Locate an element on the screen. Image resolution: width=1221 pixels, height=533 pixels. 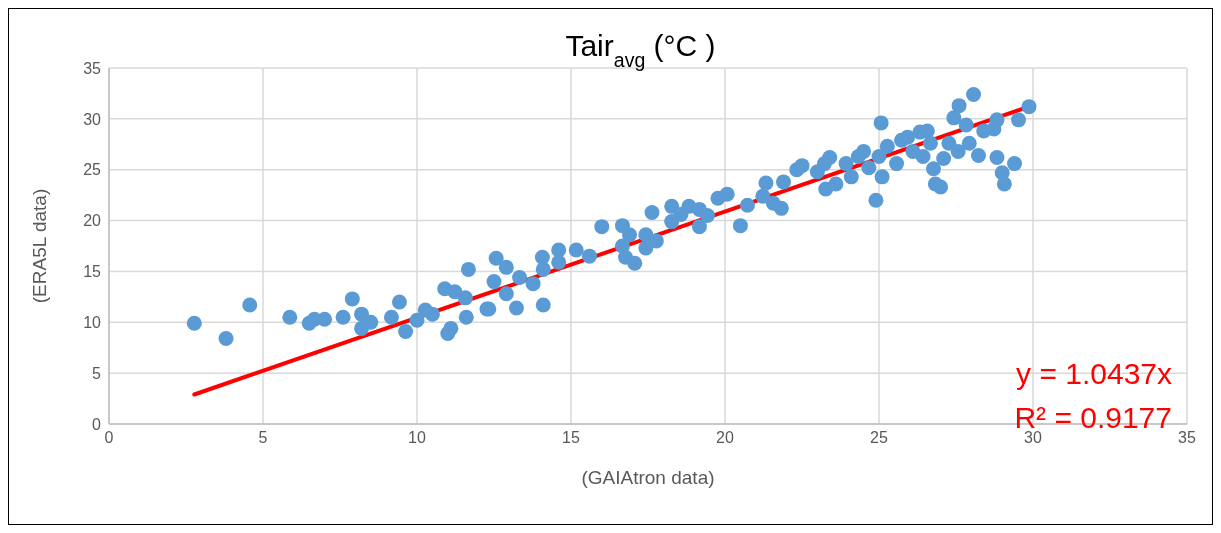
y-tick-label: 10 is located at coordinates (92, 322).